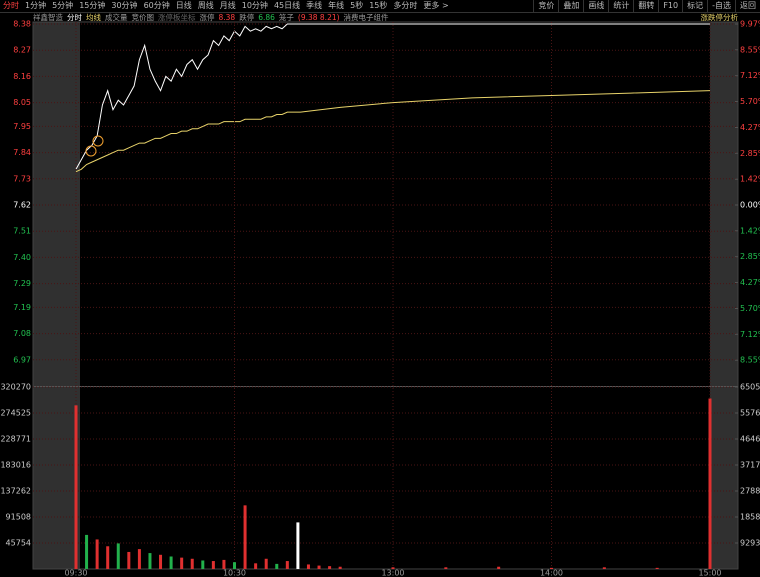  Describe the element at coordinates (98, 141) in the screenshot. I see `signal-icon` at that location.